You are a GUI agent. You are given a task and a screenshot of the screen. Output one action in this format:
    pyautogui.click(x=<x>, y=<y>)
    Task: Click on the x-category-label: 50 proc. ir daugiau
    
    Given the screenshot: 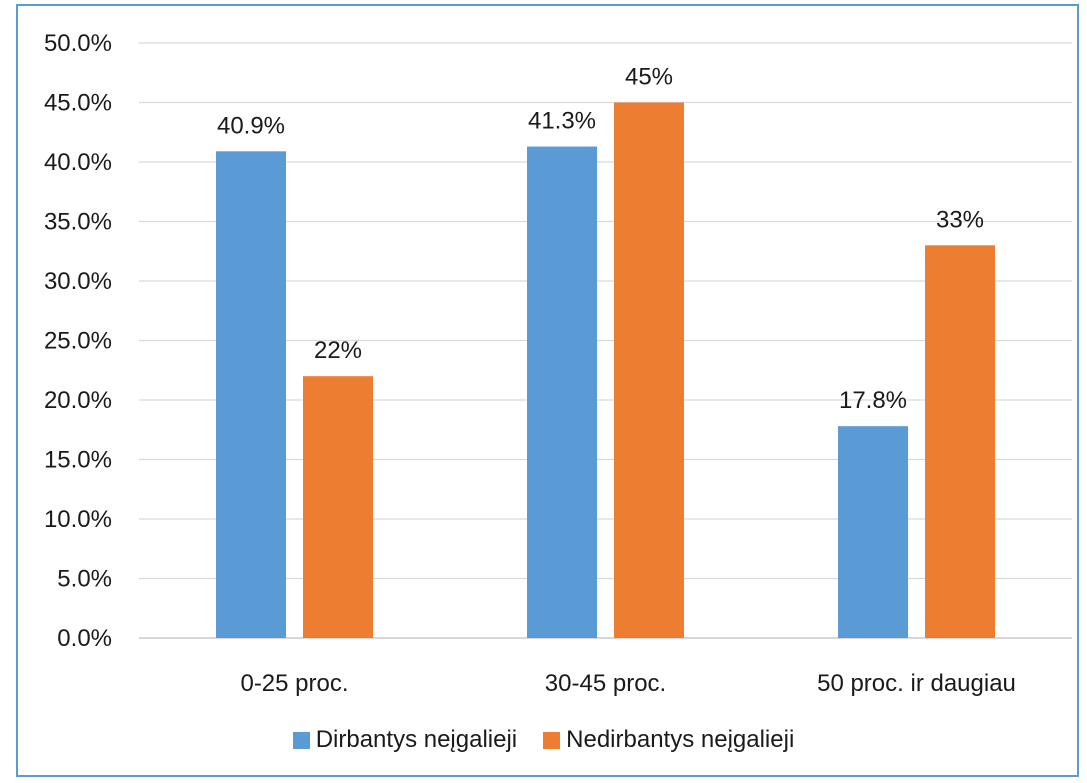 What is the action you would take?
    pyautogui.click(x=916, y=683)
    